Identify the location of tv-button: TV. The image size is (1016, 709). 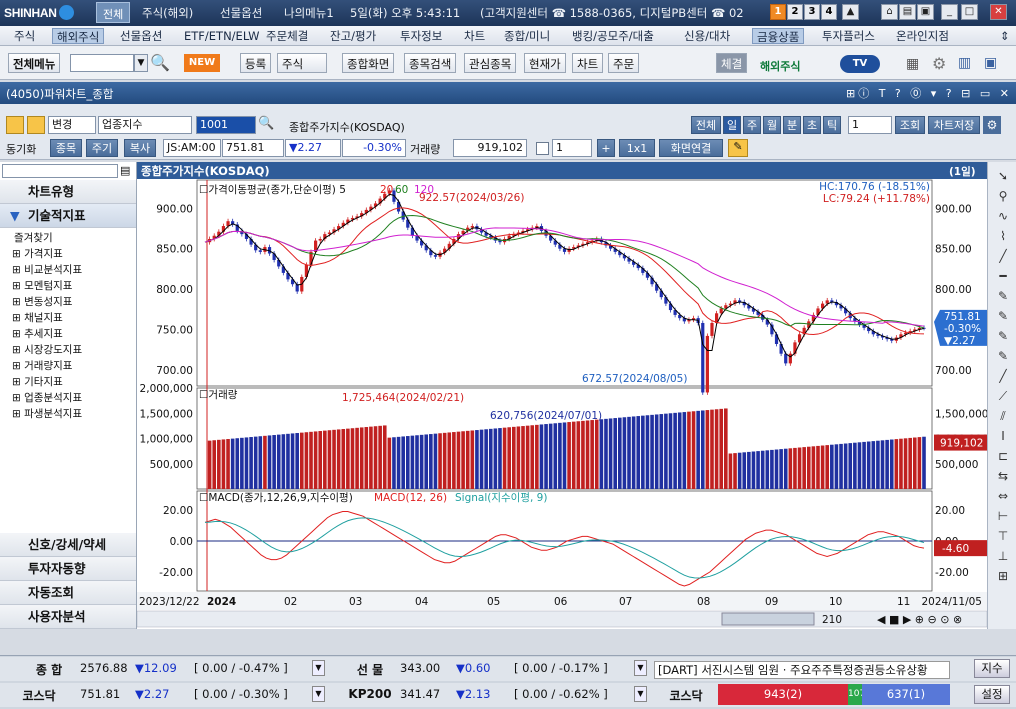
(860, 64).